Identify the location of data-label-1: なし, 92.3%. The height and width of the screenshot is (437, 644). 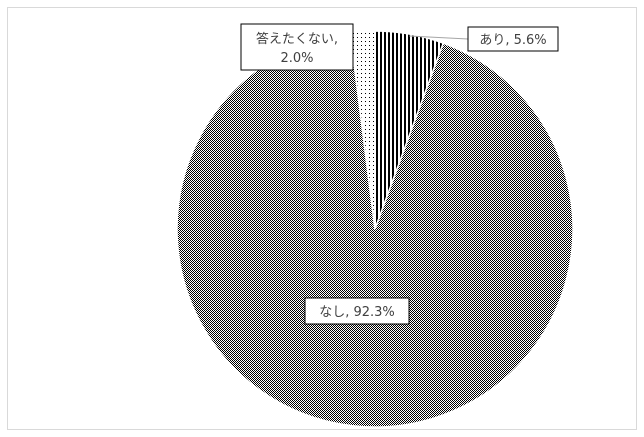
(357, 311).